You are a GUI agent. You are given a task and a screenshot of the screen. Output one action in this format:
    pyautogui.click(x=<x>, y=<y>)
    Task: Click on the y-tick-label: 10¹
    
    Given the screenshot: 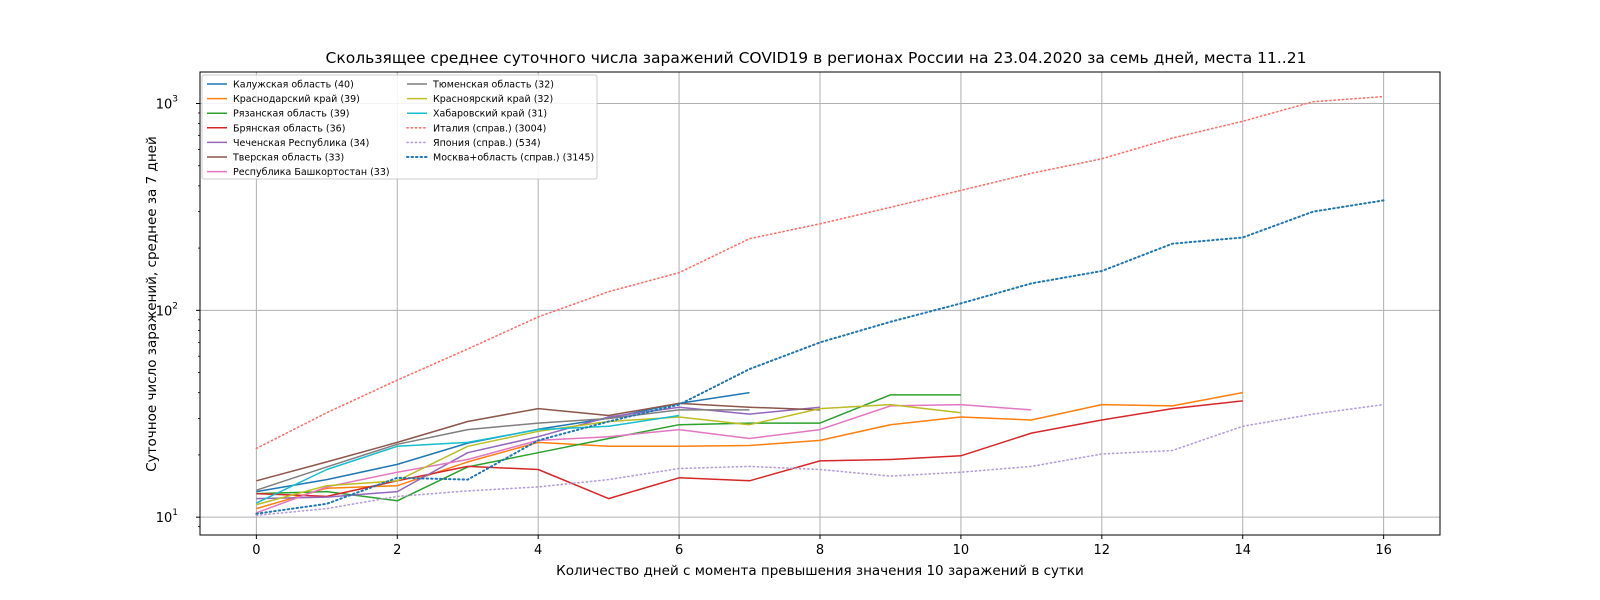 What is the action you would take?
    pyautogui.click(x=167, y=517)
    